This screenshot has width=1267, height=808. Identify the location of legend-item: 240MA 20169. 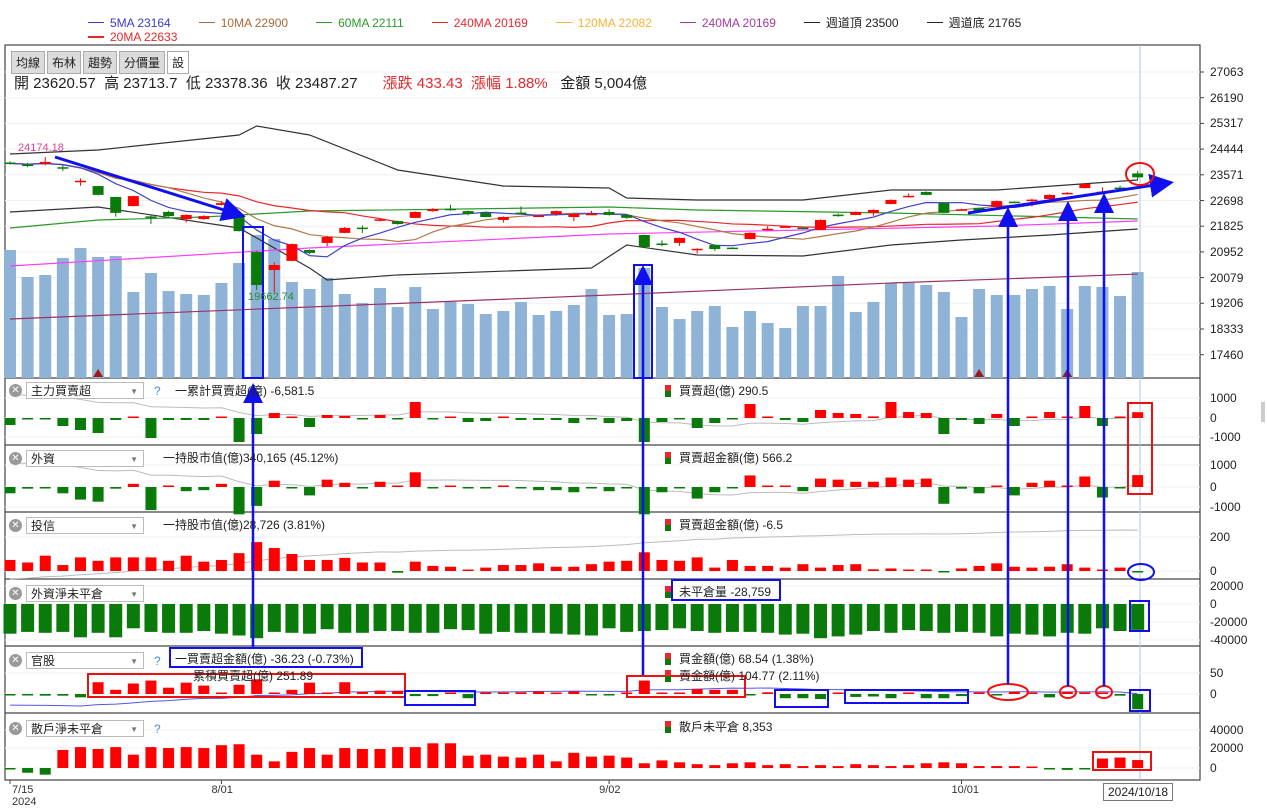
(727, 23).